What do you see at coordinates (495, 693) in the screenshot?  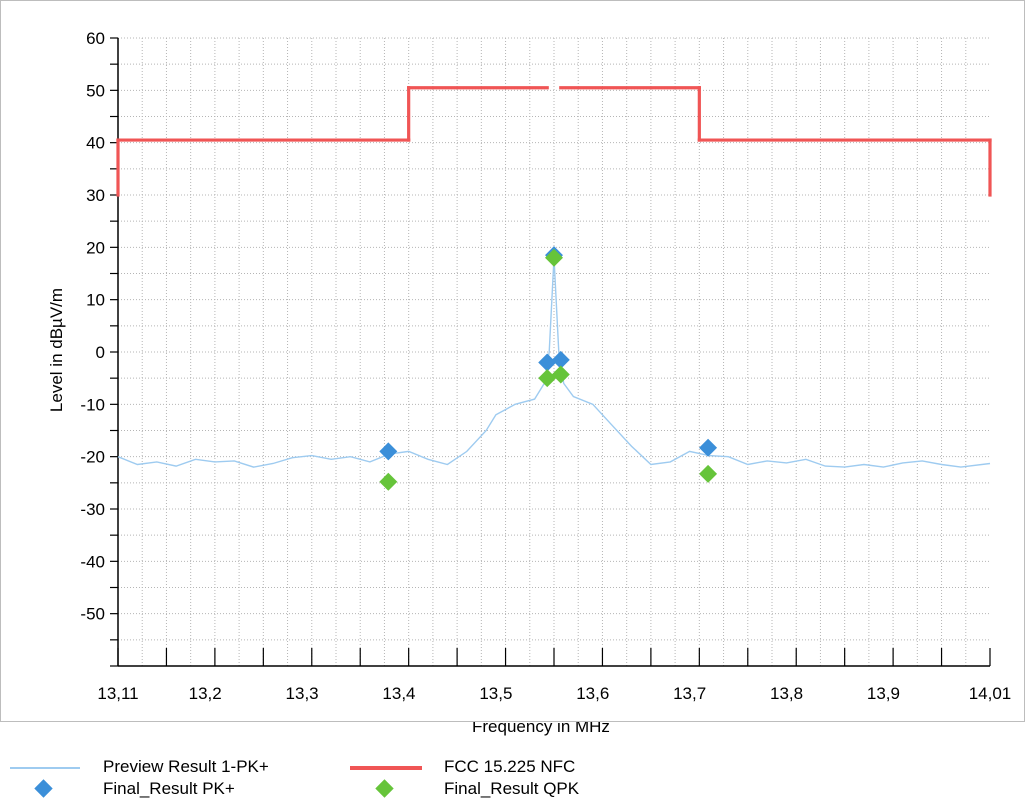 I see `x-tick-label: 13,5` at bounding box center [495, 693].